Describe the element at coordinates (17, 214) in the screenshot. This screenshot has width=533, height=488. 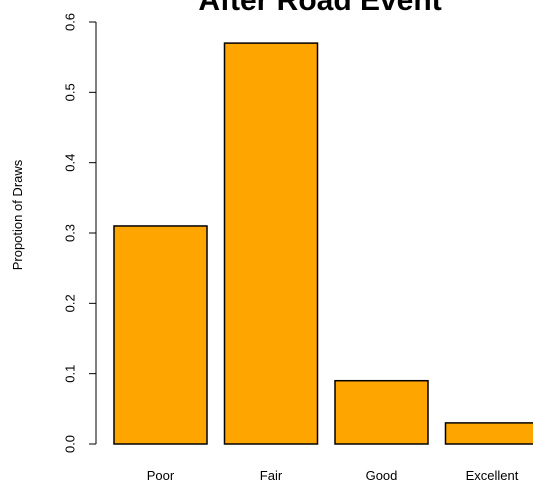
I see `y-axis-title: Propotion of Draws` at that location.